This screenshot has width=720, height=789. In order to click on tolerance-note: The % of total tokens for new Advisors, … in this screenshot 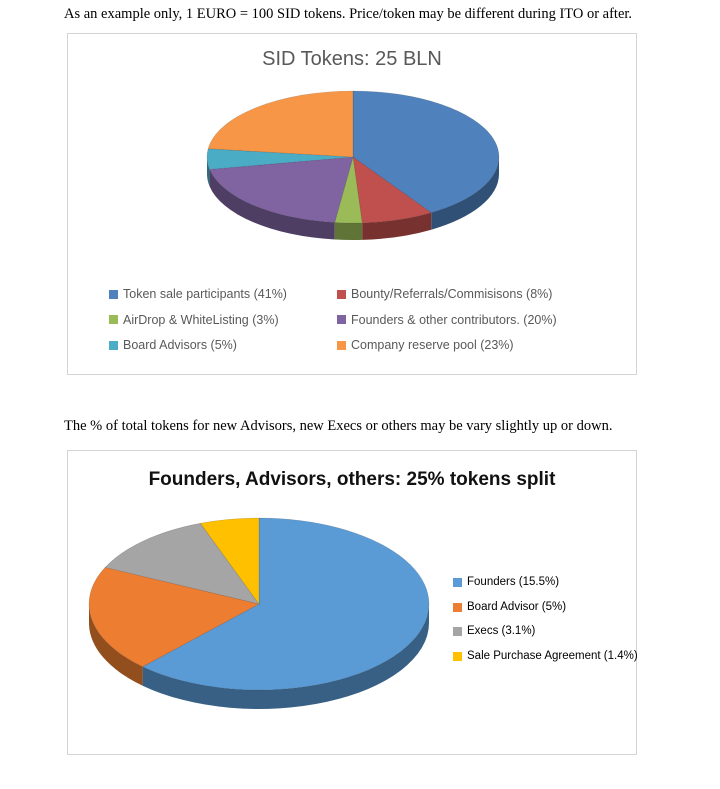, I will do `click(338, 426)`.